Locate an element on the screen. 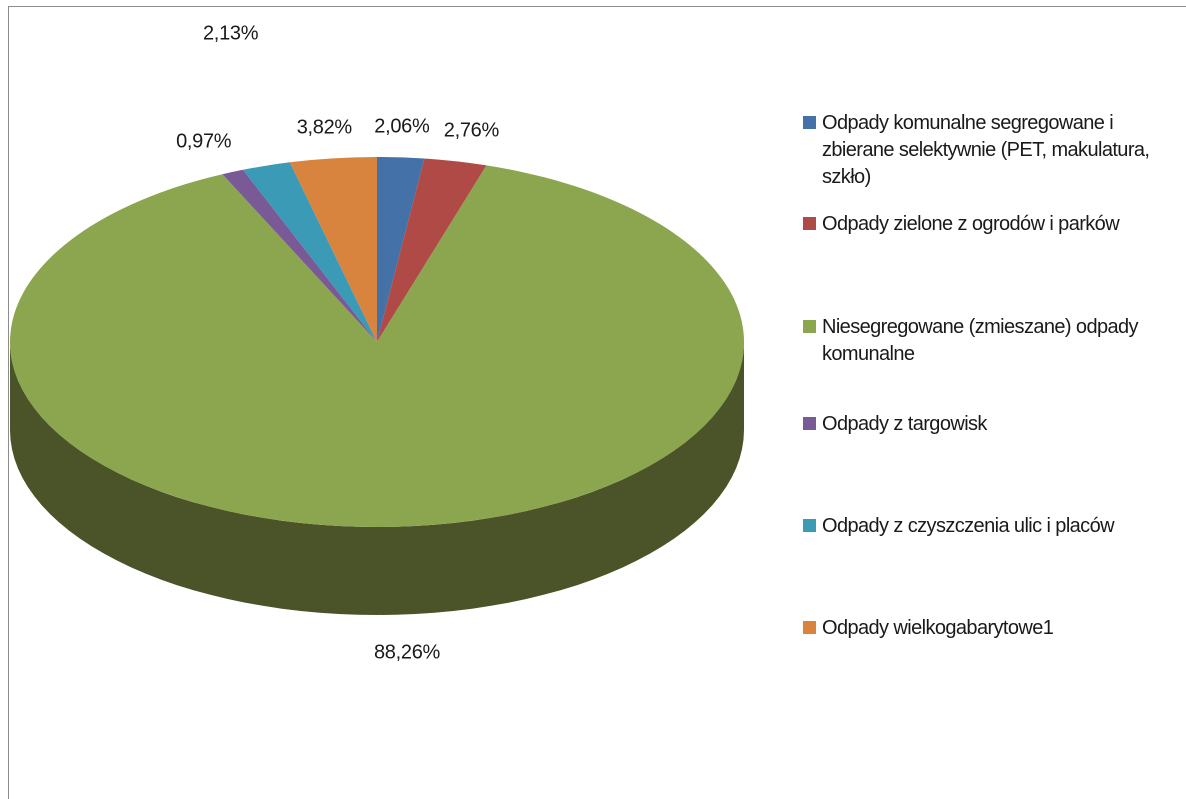  legend-label: Odpady z czyszczenia ulic i placów is located at coordinates (968, 526).